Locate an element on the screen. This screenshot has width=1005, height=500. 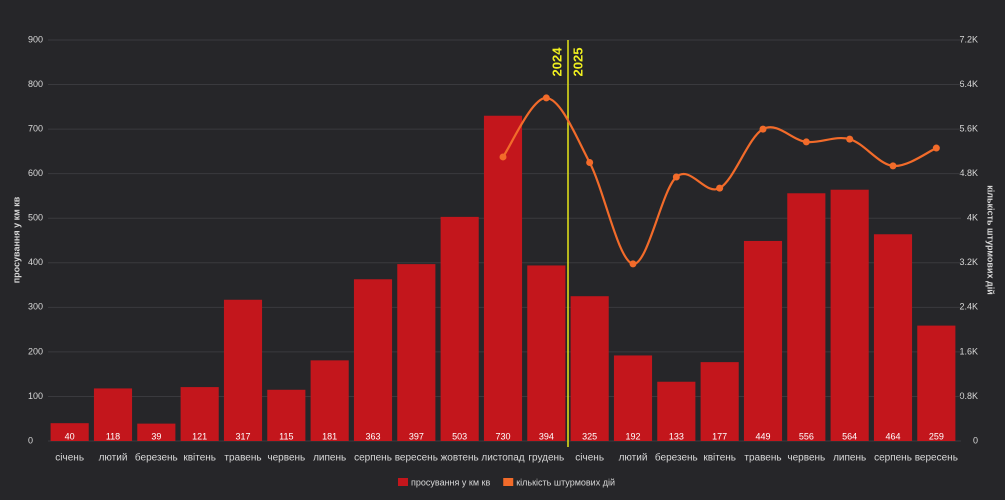
y-tick-label: 400 is located at coordinates (35, 262).